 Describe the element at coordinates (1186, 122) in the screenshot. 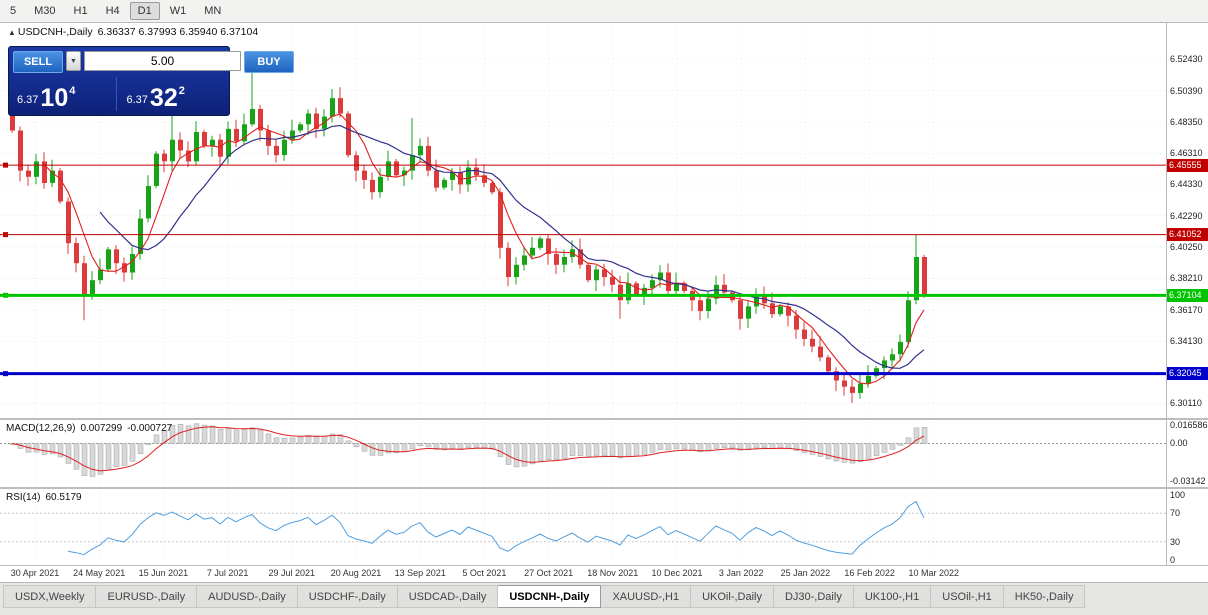

I see `price-axis-label: 6.48350` at that location.